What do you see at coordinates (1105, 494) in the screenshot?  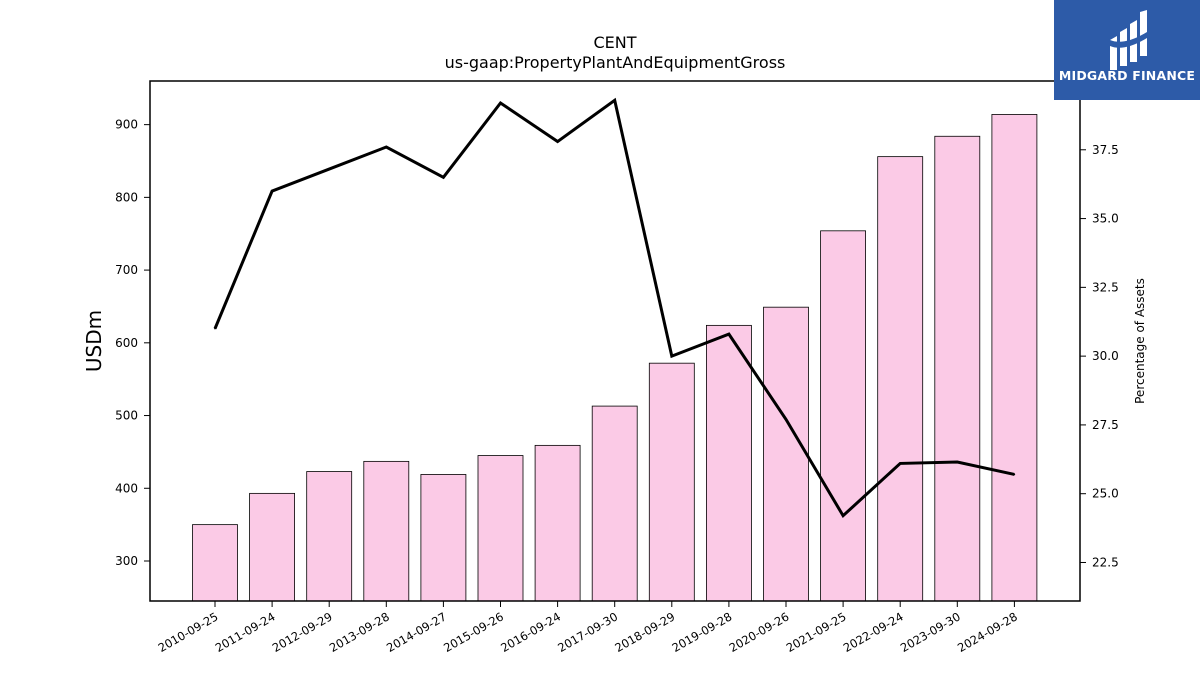 I see `y-right-tick-label: 25.0` at bounding box center [1105, 494].